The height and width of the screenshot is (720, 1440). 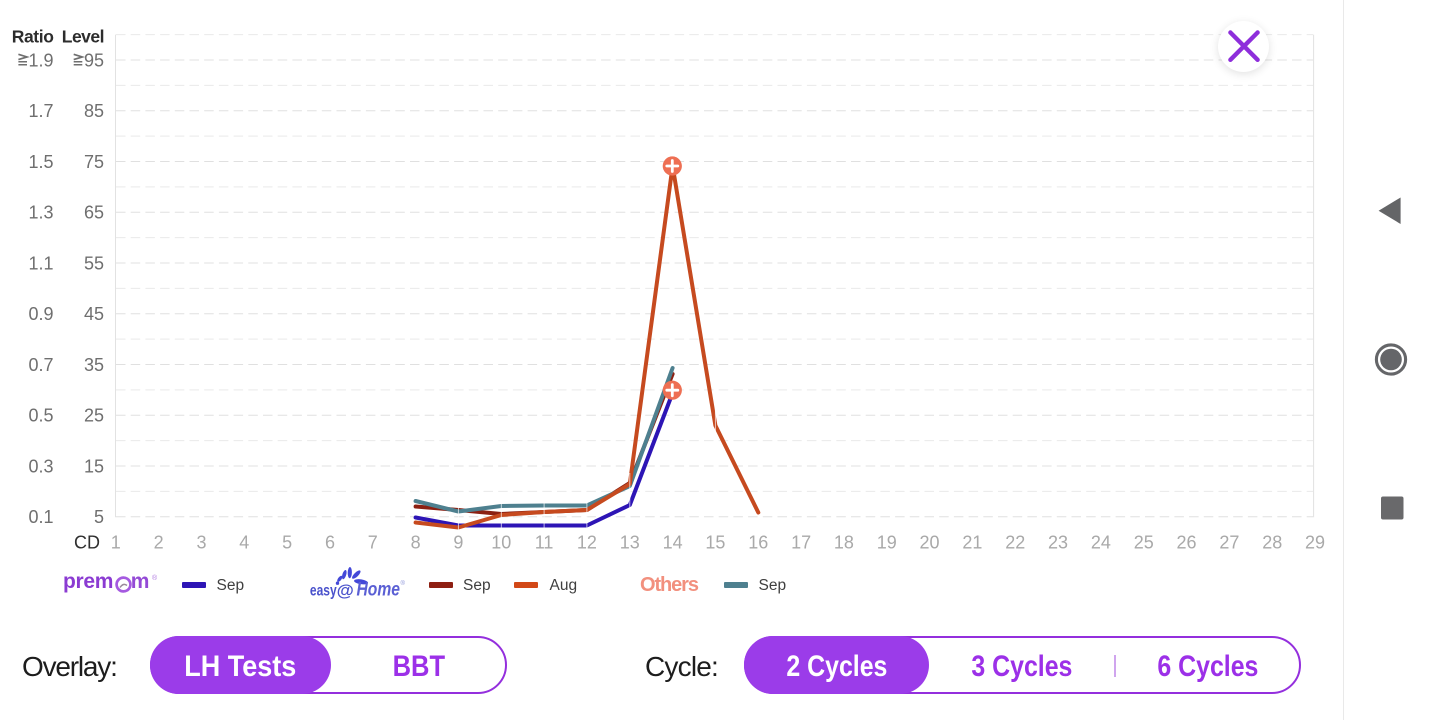 I want to click on svg-text: 1.1, so click(x=40, y=263).